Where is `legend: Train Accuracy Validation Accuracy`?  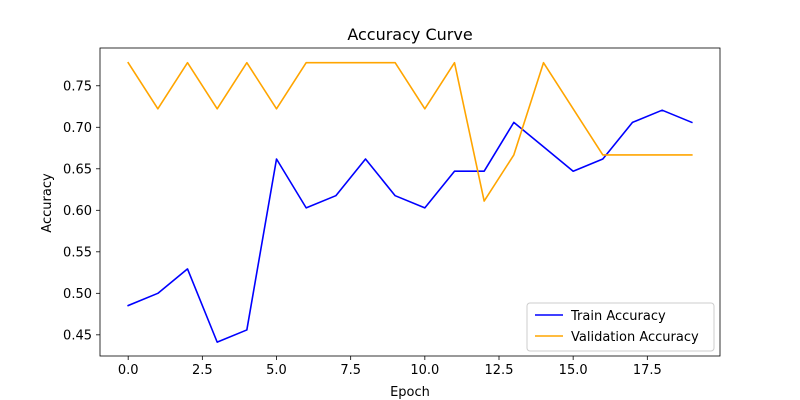 legend: Train Accuracy Validation Accuracy is located at coordinates (620, 327).